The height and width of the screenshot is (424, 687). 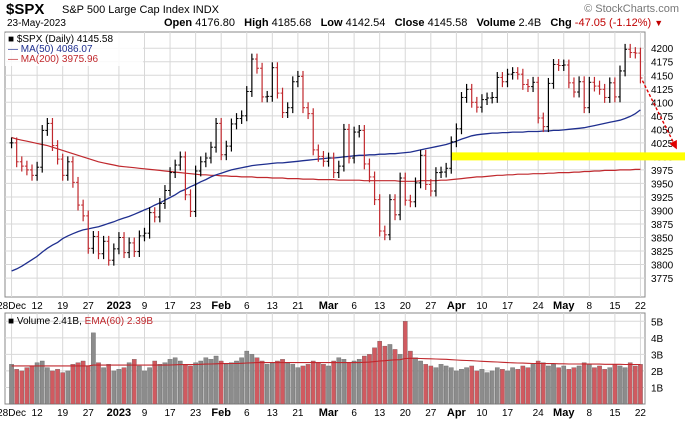 What do you see at coordinates (631, 9) in the screenshot?
I see `stockcharts-logo: © StockCharts.com` at bounding box center [631, 9].